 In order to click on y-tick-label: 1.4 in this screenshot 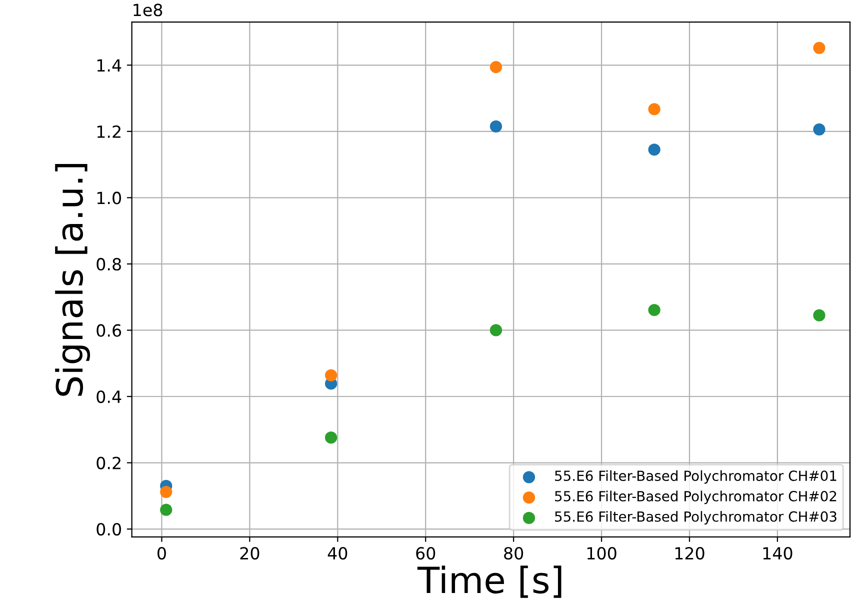, I will do `click(109, 65)`.